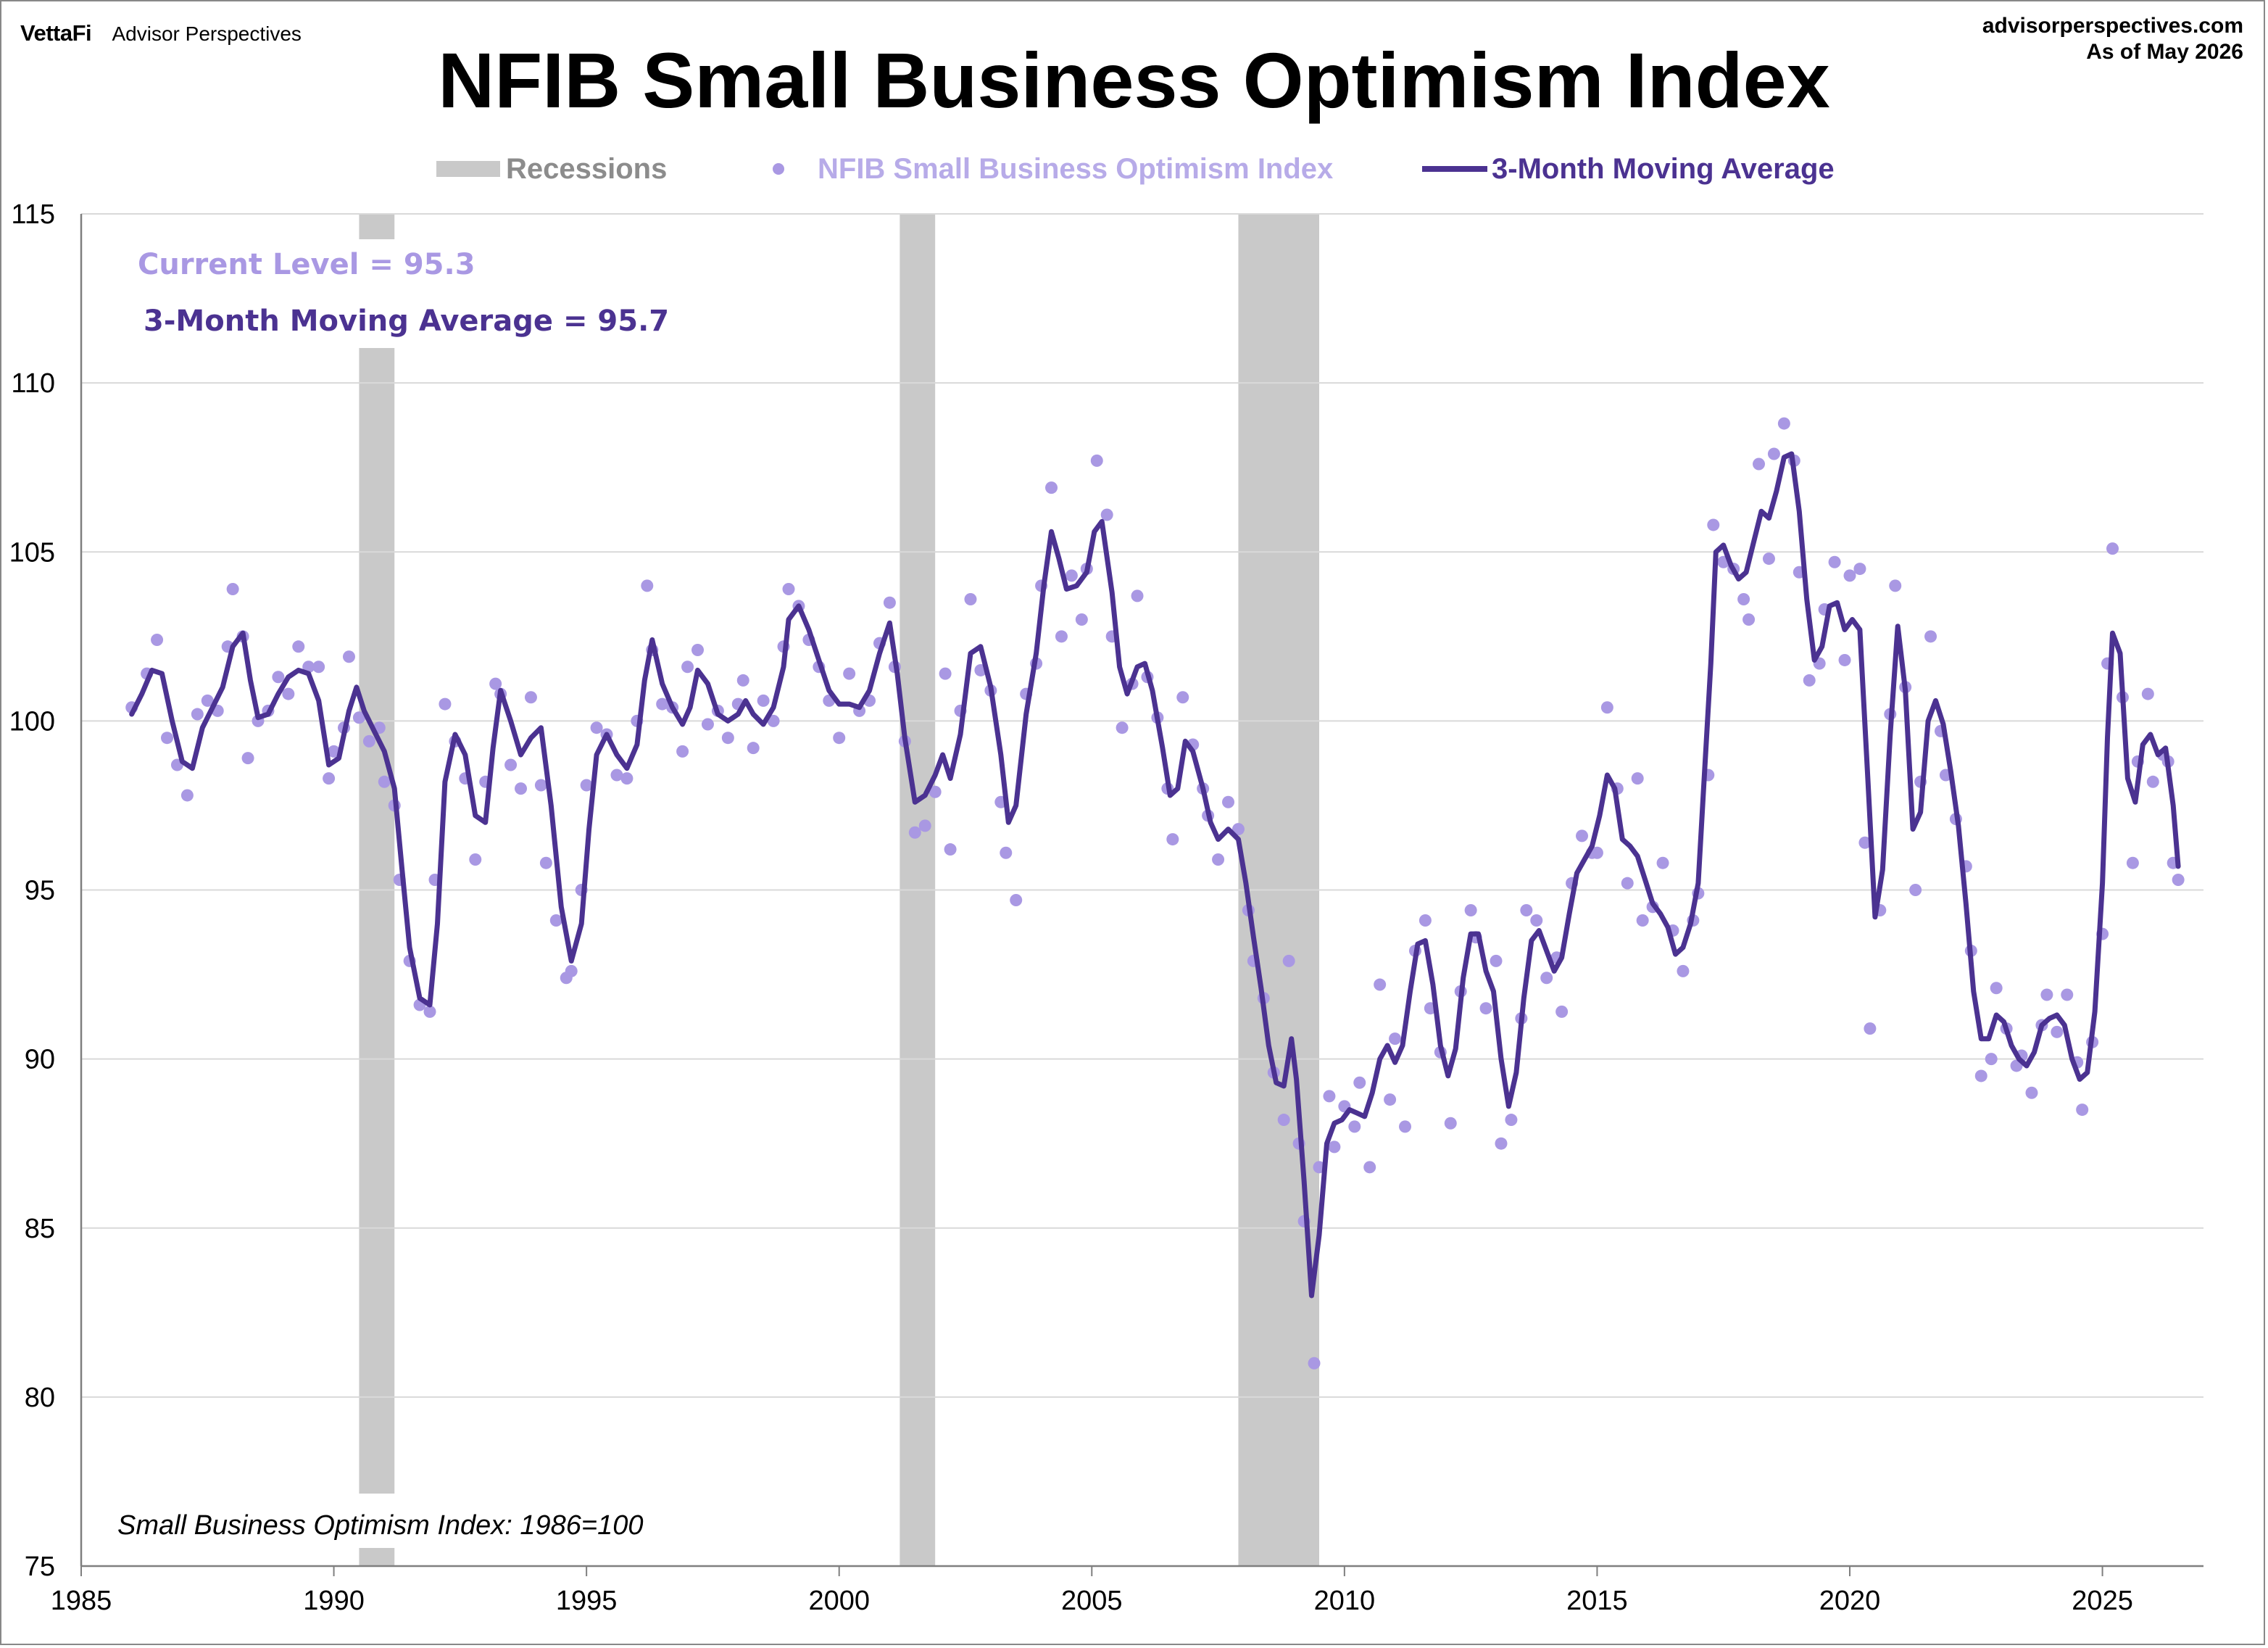 Image resolution: width=2268 pixels, height=1648 pixels. Describe the element at coordinates (468, 169) in the screenshot. I see `legend-recession-swatch` at that location.